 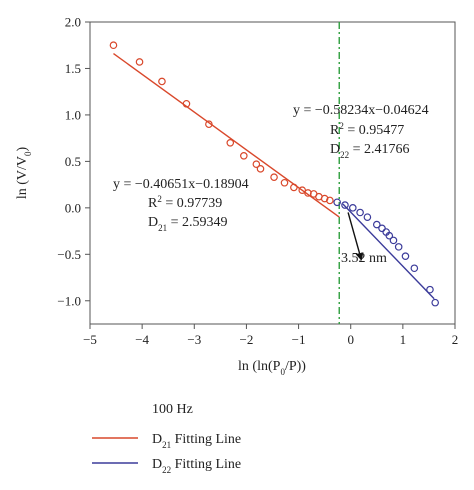 I want to click on x-tick-label: 0, so click(x=350, y=339).